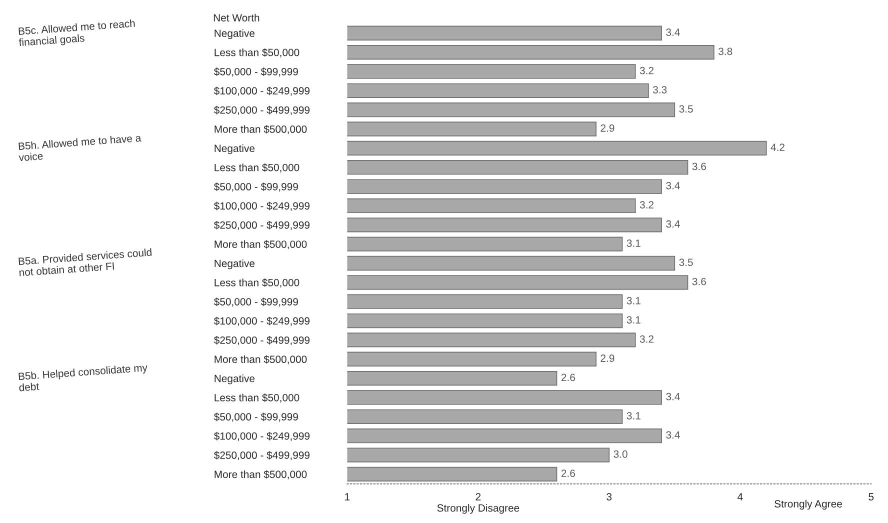  What do you see at coordinates (871, 496) in the screenshot?
I see `x-tick-label: 5` at bounding box center [871, 496].